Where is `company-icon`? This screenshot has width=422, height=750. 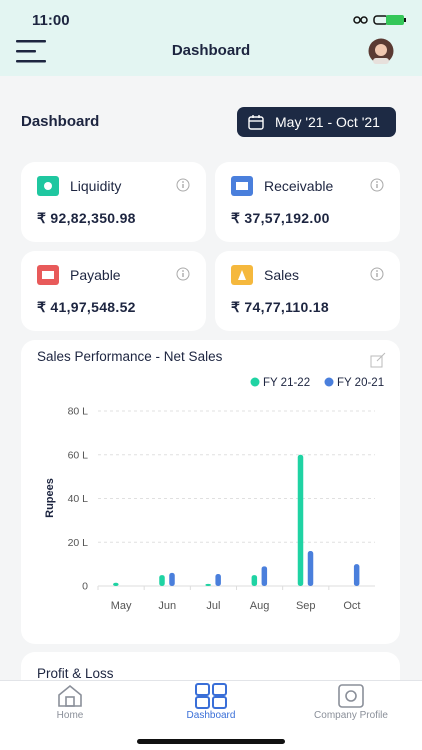 company-icon is located at coordinates (351, 696).